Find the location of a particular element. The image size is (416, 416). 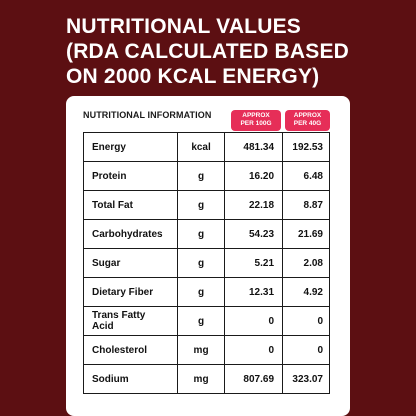

table-row: Sodium mg 807.69 323.07 is located at coordinates (206, 379).